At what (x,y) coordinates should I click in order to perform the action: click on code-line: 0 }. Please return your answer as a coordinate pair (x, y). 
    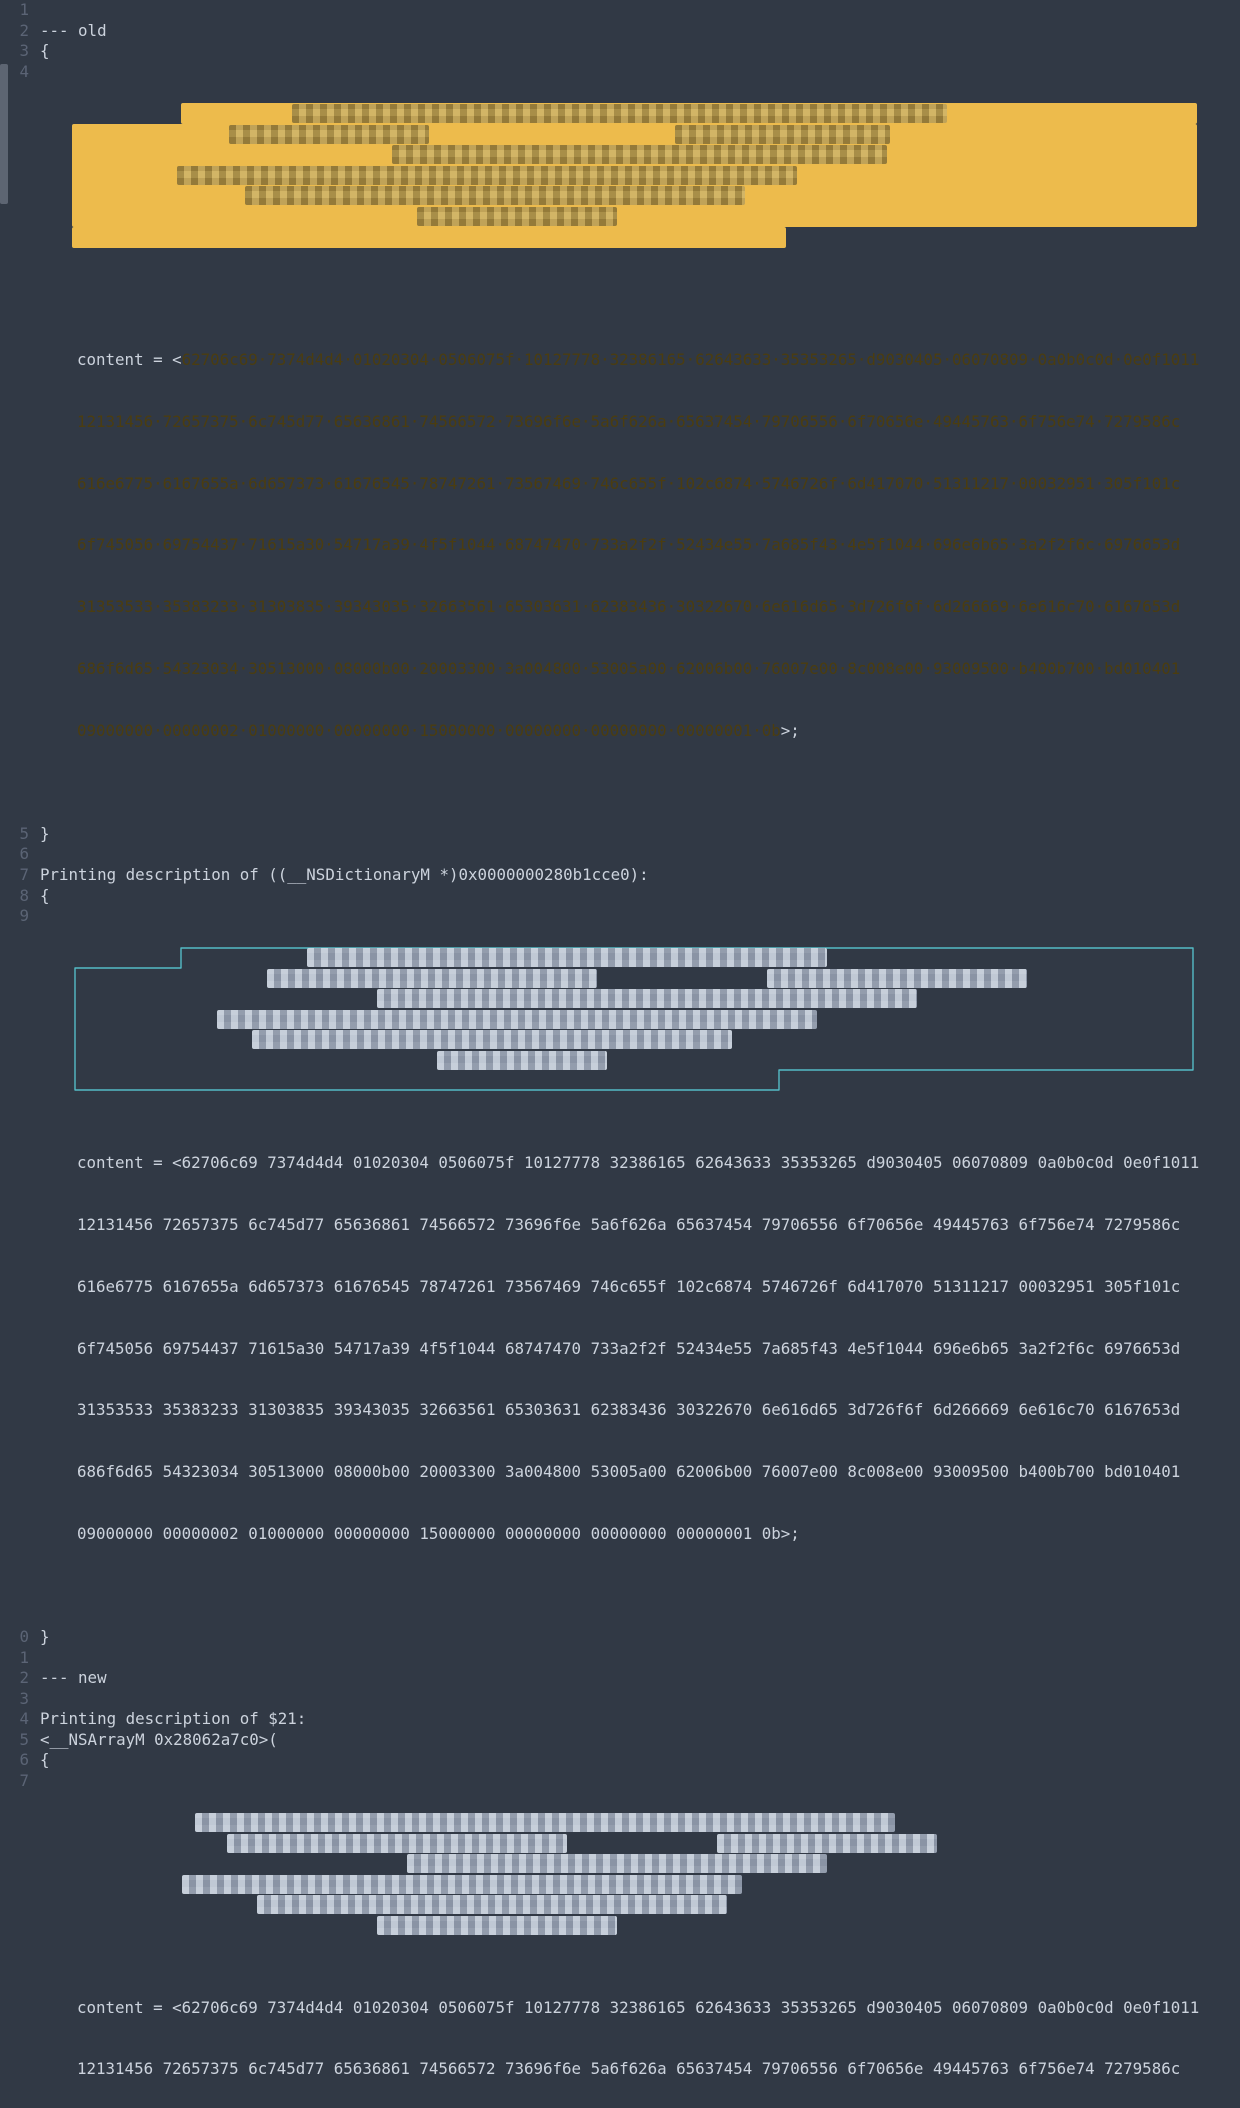
    Looking at the image, I should click on (620, 1637).